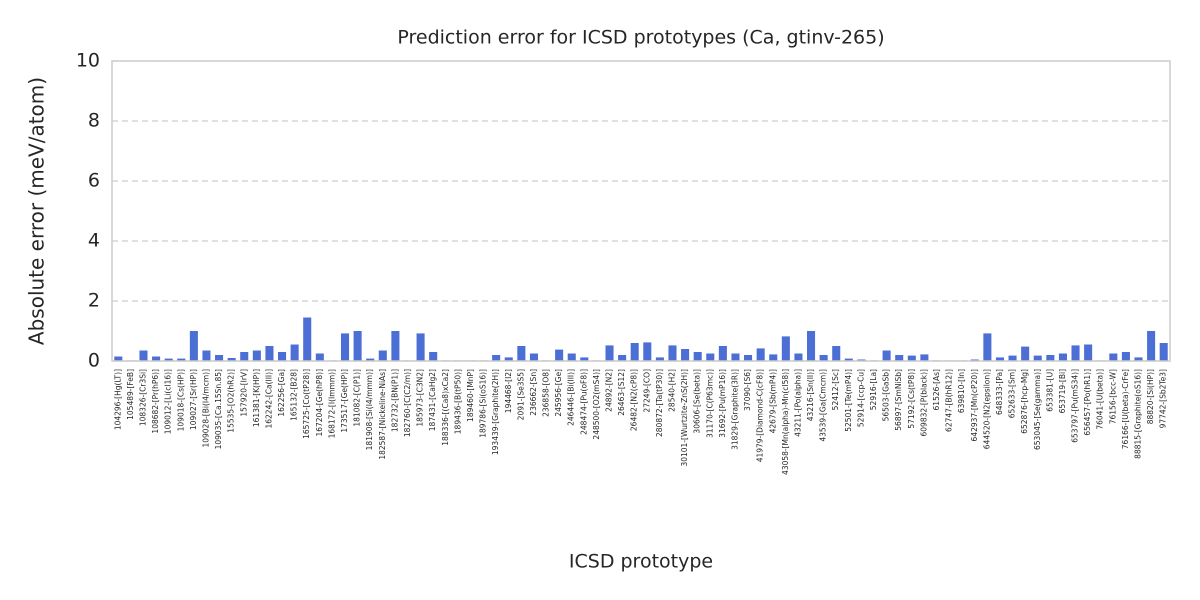 The height and width of the screenshot is (600, 1200). Describe the element at coordinates (936, 390) in the screenshot. I see `x-tick-label: 61526-[As]` at that location.